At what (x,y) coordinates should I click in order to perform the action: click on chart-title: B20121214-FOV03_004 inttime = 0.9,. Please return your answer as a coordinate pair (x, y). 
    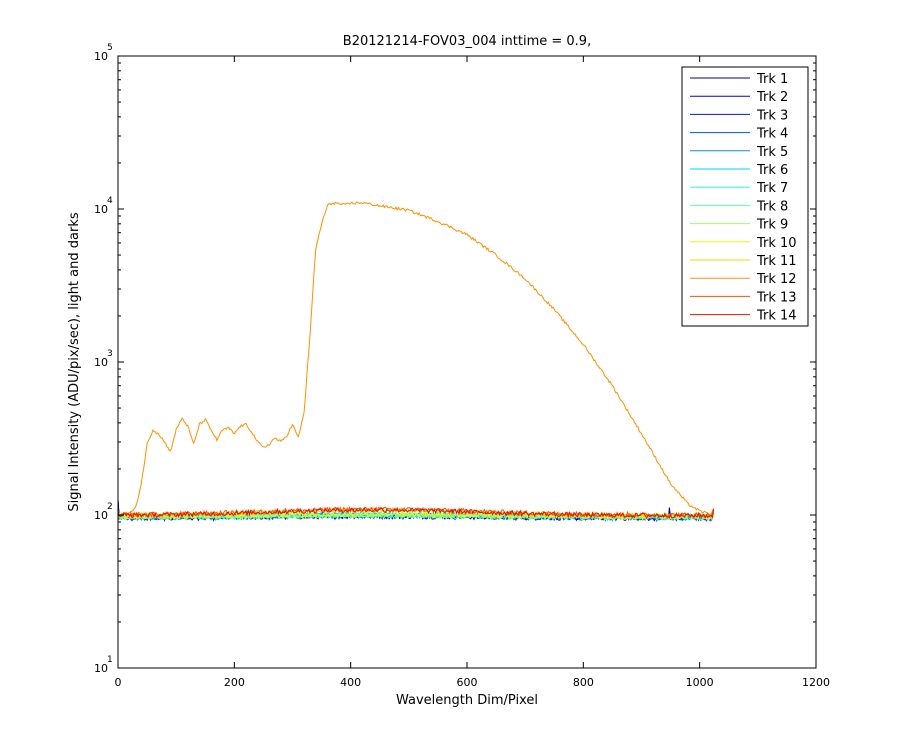
    Looking at the image, I should click on (467, 41).